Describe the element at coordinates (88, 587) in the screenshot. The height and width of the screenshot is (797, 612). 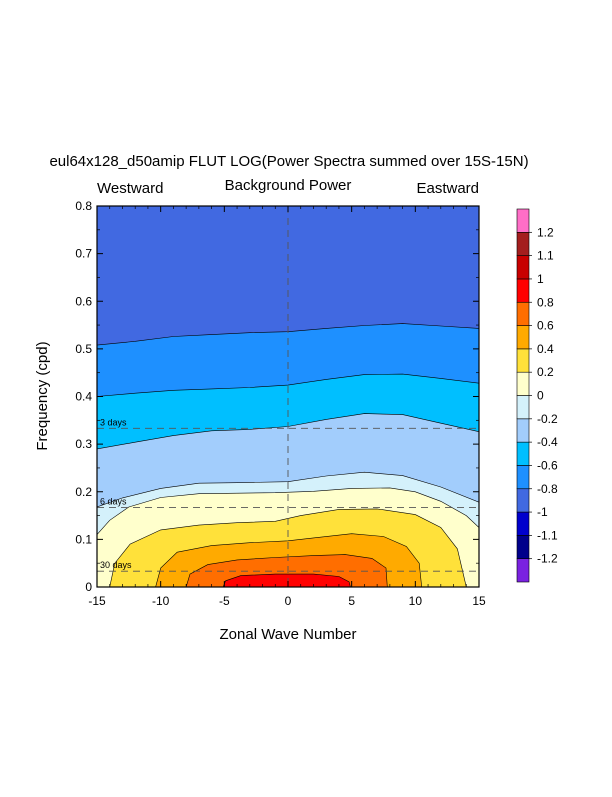
I see `y-tick-label: 0` at that location.